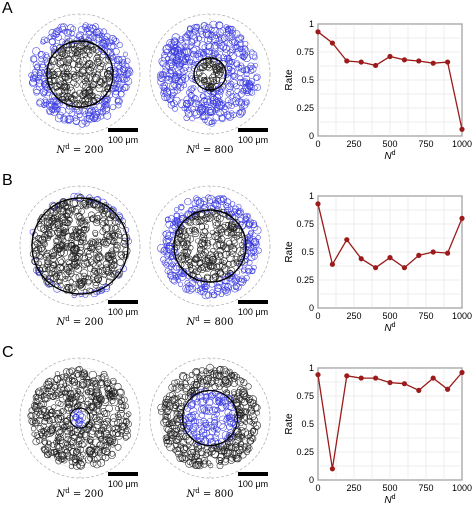 The width and height of the screenshot is (474, 514). What do you see at coordinates (87, 150) in the screenshot?
I see `caption-eq: = 200` at bounding box center [87, 150].